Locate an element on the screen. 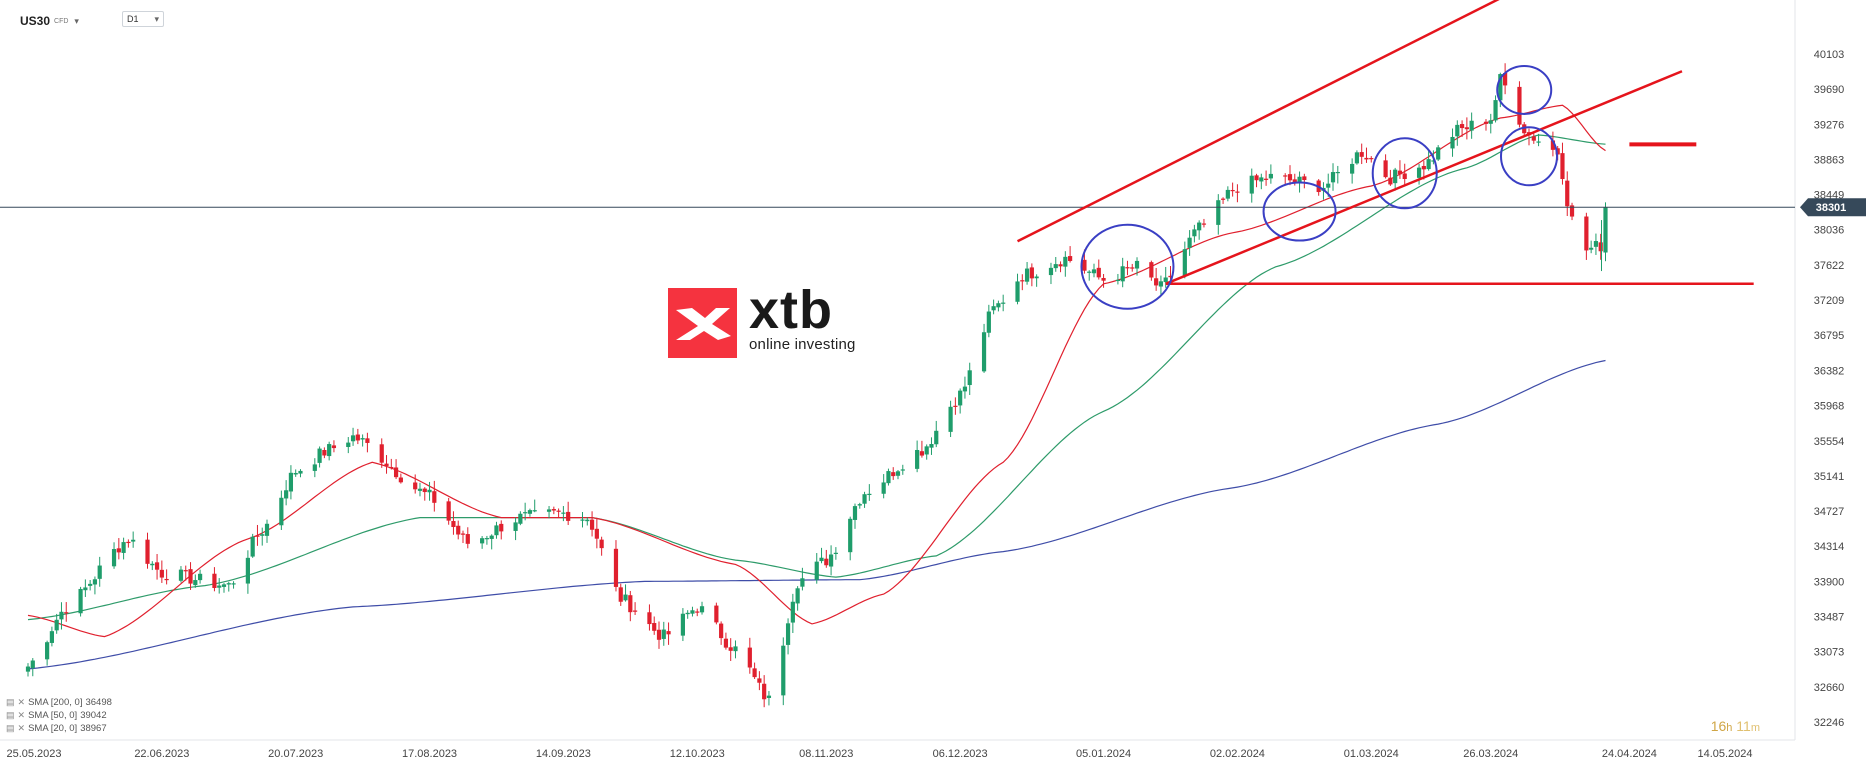  current-price-flag is located at coordinates (1833, 207).